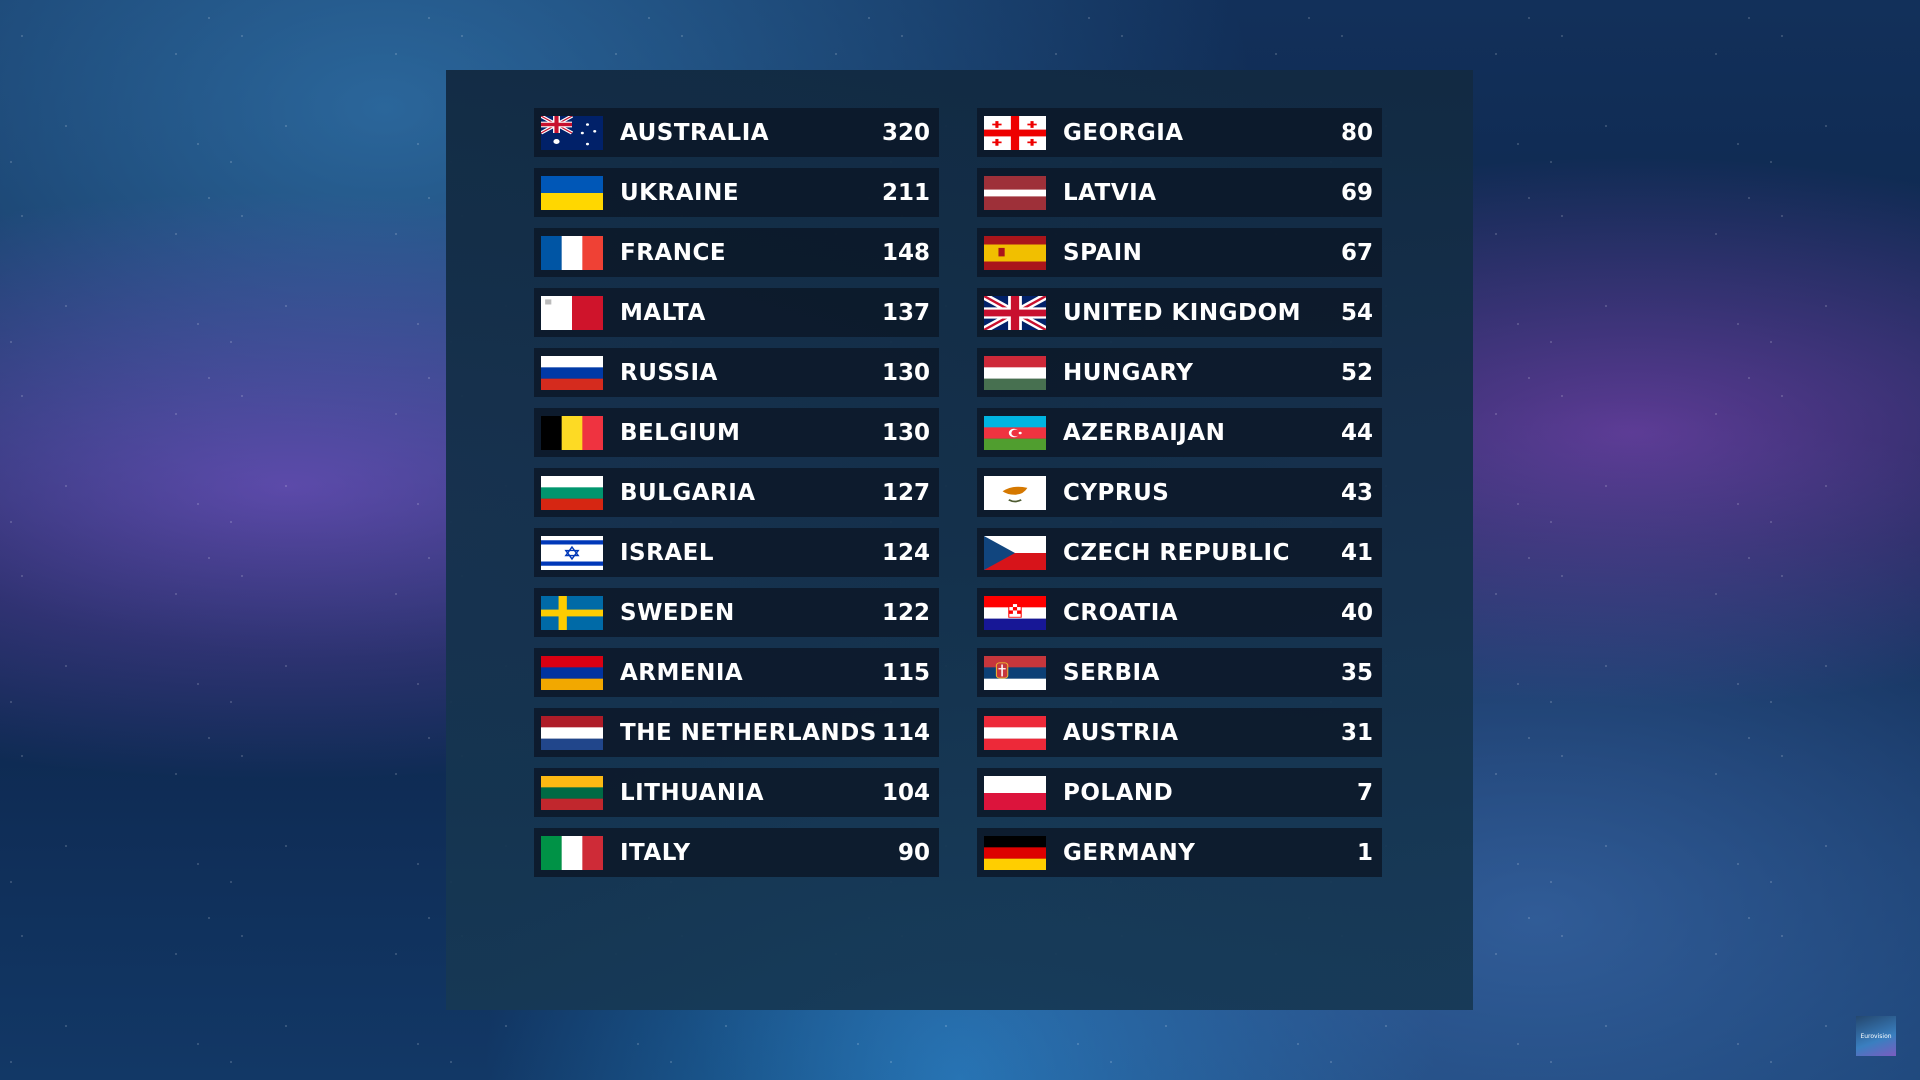  I want to click on spain-flag-icon, so click(1015, 253).